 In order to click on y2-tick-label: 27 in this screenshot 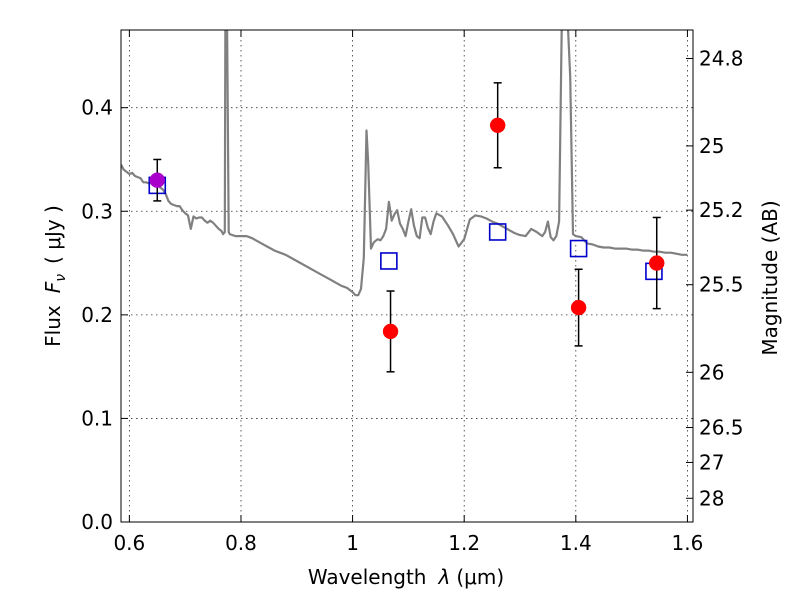, I will do `click(711, 462)`.